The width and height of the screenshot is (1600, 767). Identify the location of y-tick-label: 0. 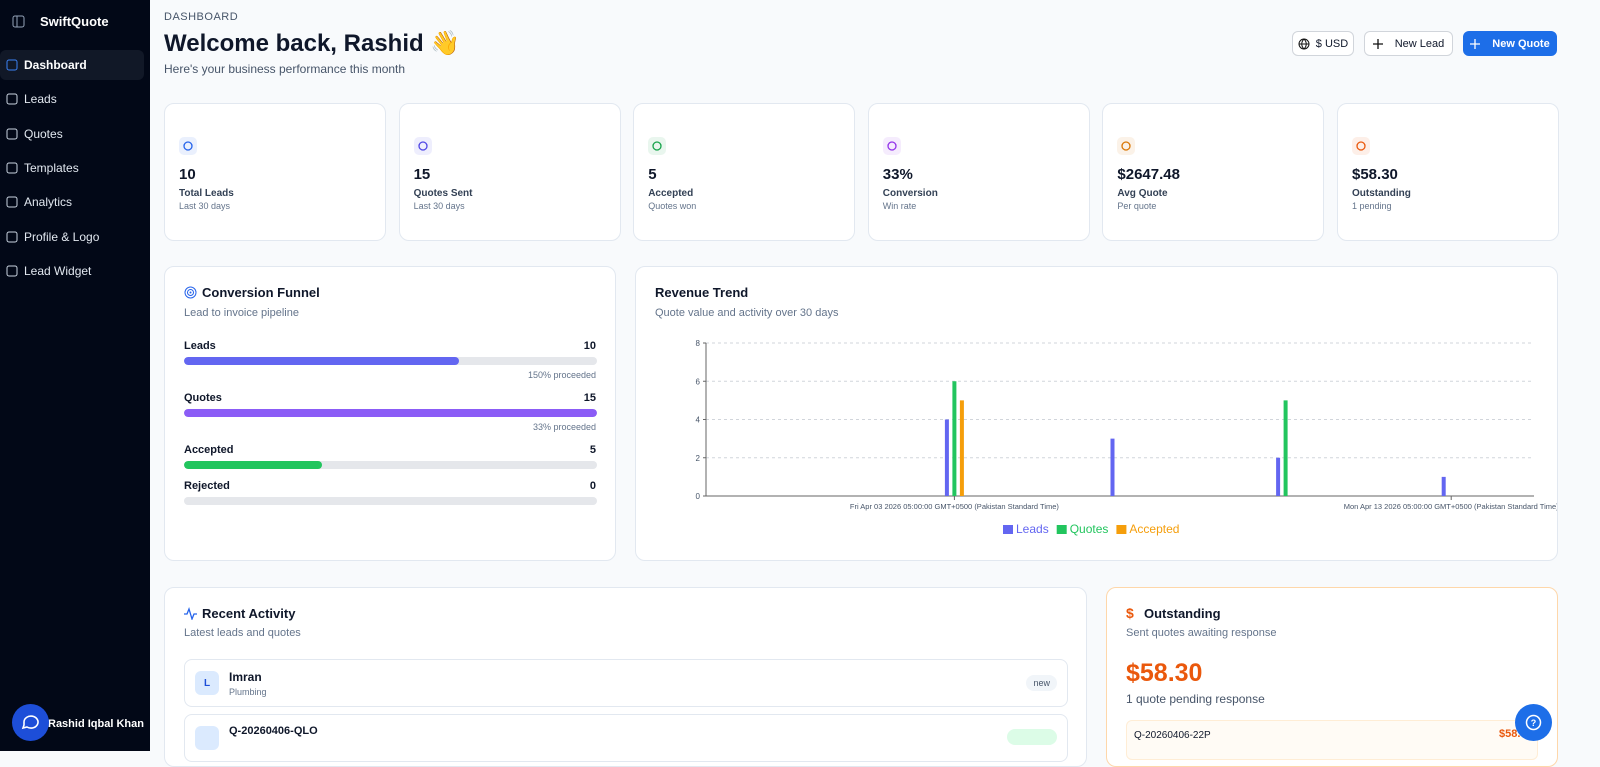
(698, 496).